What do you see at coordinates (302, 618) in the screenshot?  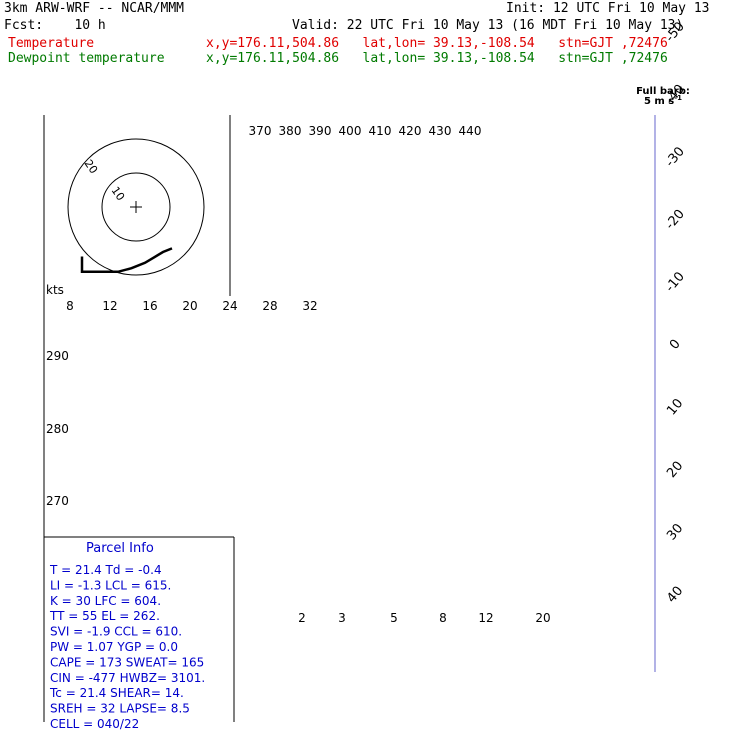 I see `mixing-ratio-label: 2` at bounding box center [302, 618].